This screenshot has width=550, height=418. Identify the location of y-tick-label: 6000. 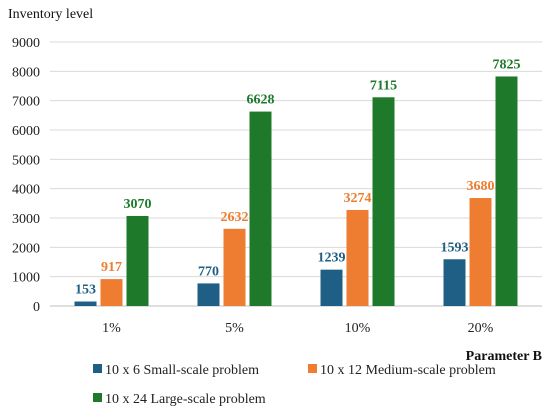
(26, 131).